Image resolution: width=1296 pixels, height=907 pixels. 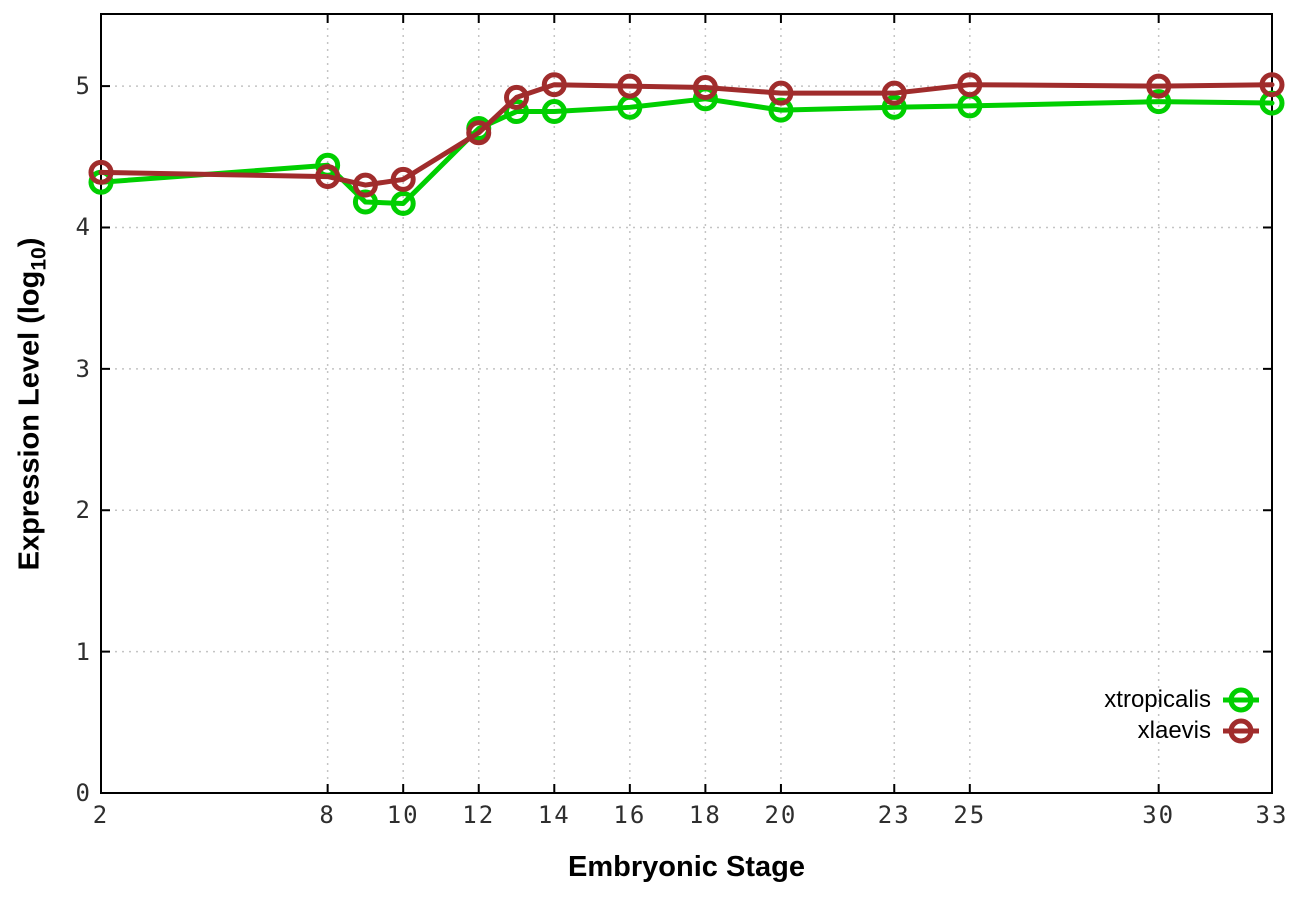 I want to click on y-axis-label: Expression Level (log10), so click(x=32, y=403).